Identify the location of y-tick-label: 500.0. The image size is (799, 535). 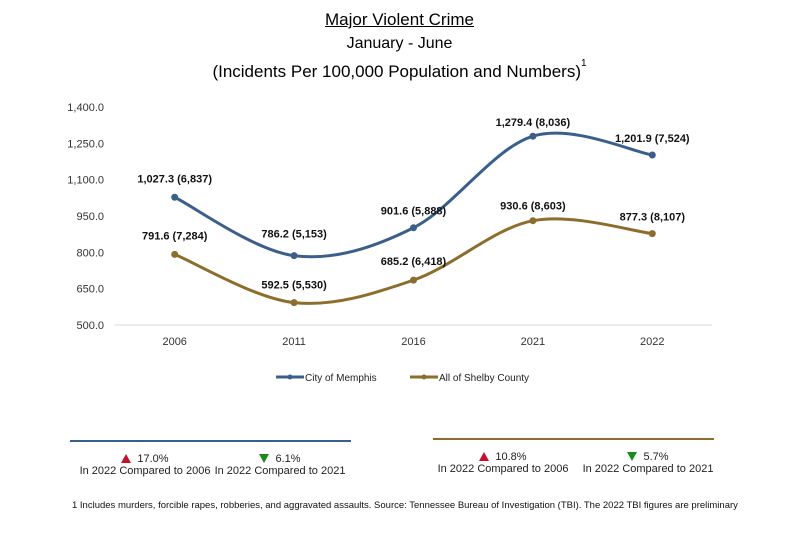
(90, 326).